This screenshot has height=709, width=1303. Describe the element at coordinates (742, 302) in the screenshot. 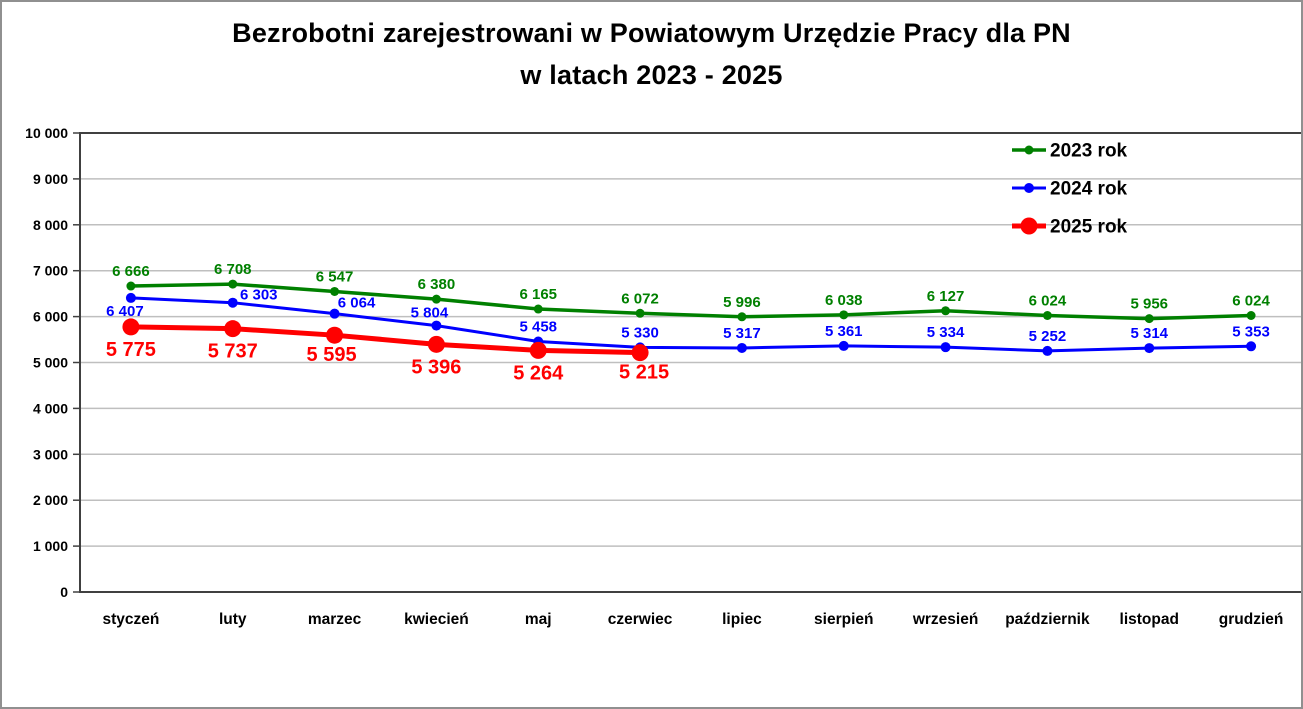

I see `data-point-label-2023-rok-lipiec: 5 996` at that location.